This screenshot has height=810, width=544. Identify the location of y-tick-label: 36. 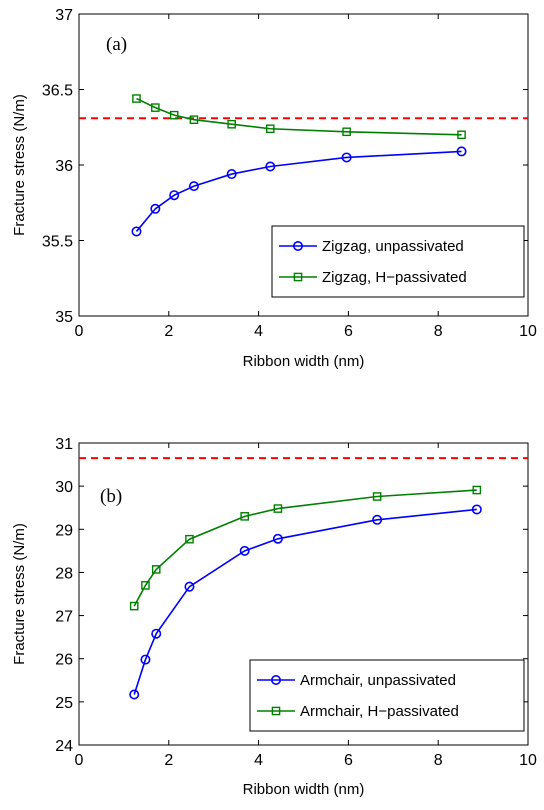
(64, 166).